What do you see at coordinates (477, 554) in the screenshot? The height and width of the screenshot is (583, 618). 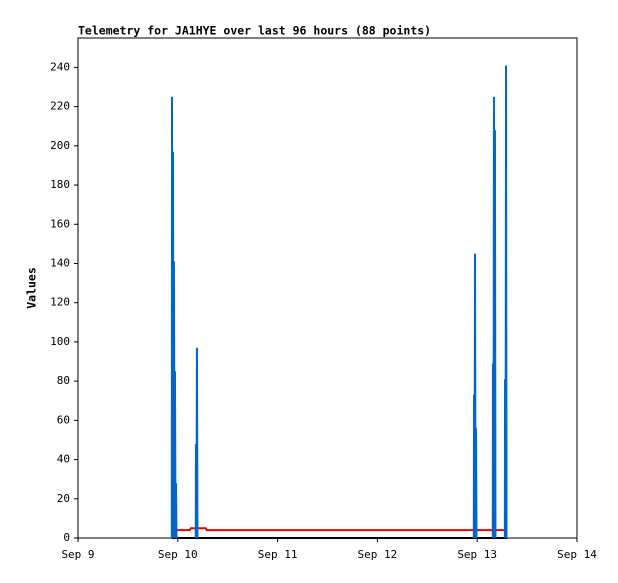 I see `x-tick-label: Sep 13` at bounding box center [477, 554].